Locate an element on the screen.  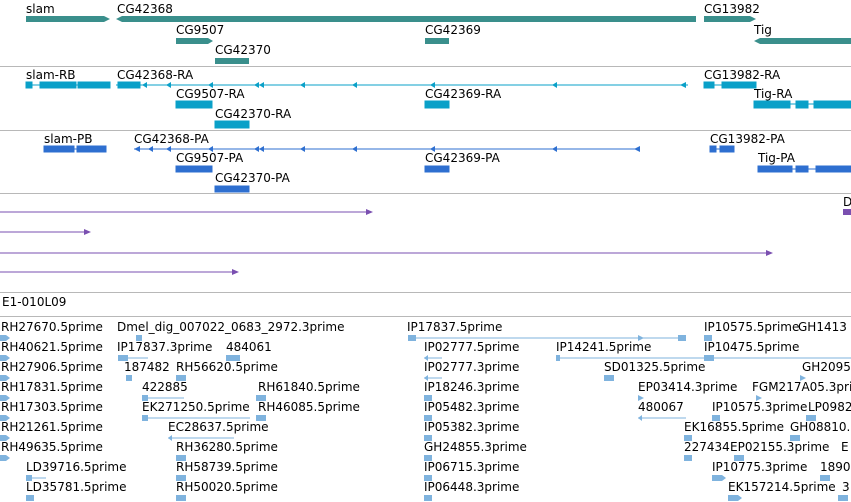
transcript-glyph-CG42368-RA is located at coordinates (129, 85).